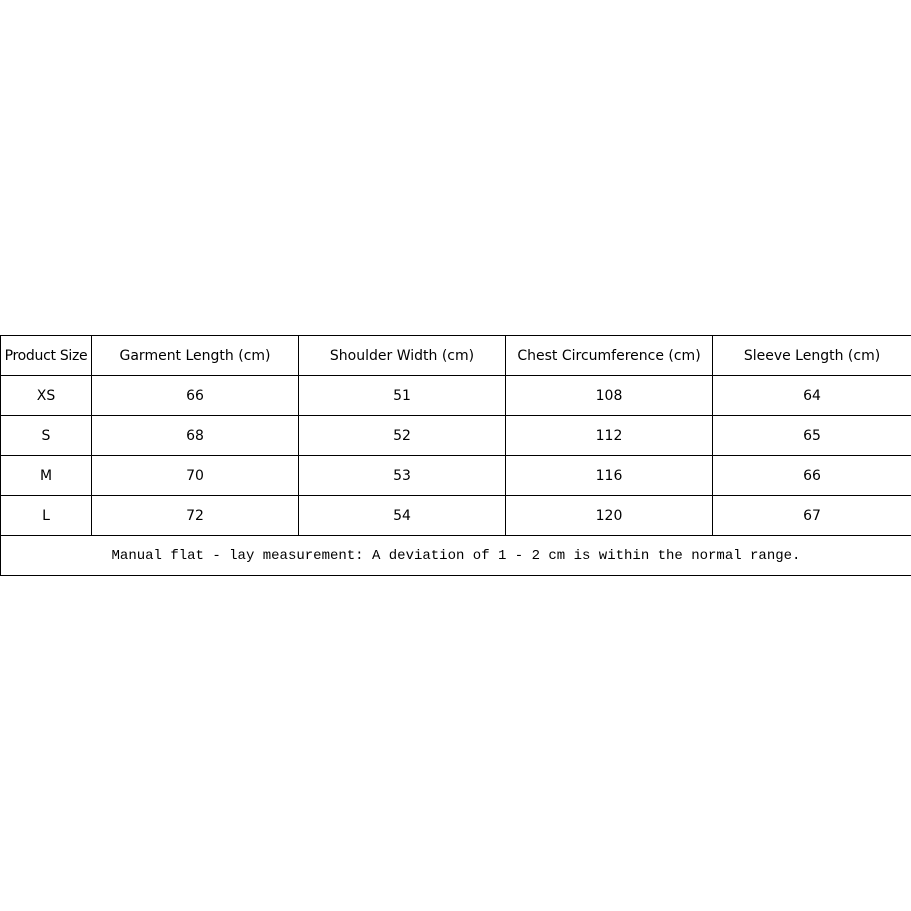 Image resolution: width=911 pixels, height=911 pixels. I want to click on table-cell: 53, so click(402, 475).